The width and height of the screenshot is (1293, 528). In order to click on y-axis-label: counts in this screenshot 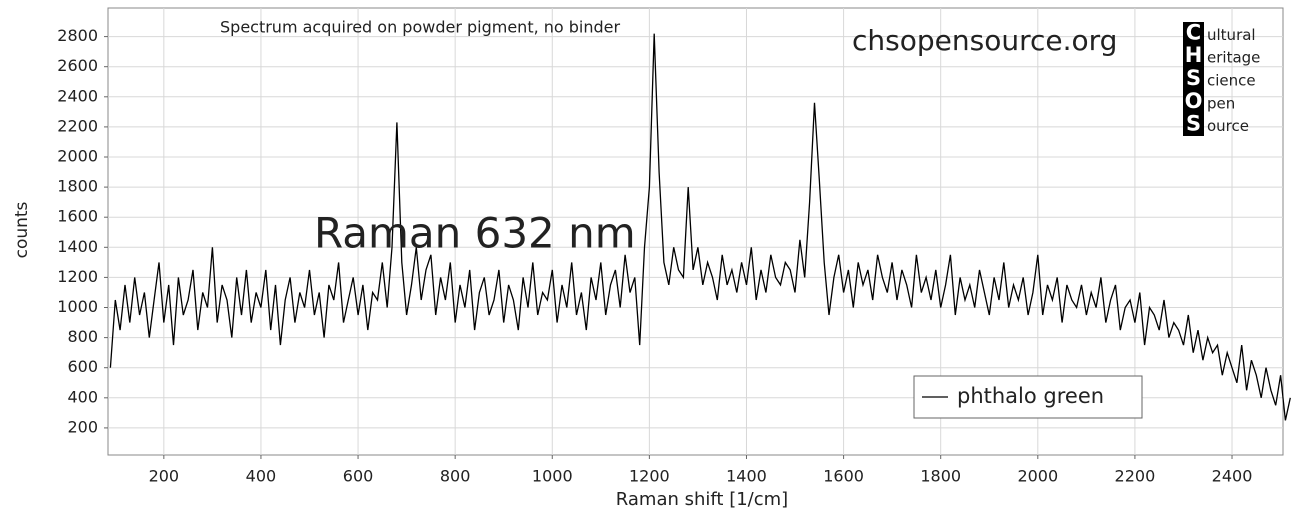, I will do `click(22, 229)`.